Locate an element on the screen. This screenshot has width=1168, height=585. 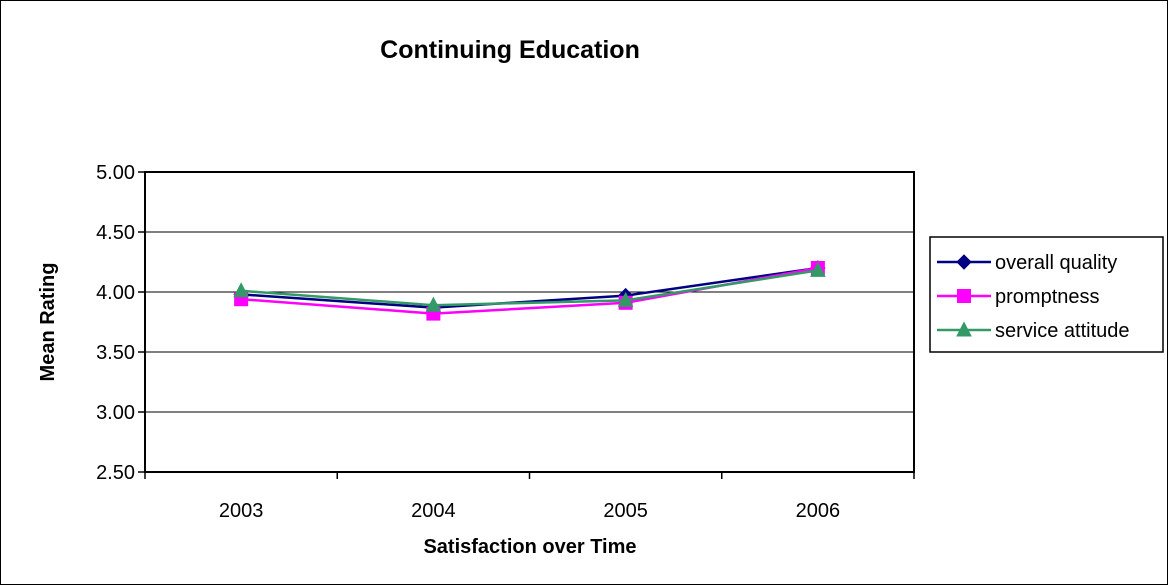
series-group is located at coordinates (529, 290).